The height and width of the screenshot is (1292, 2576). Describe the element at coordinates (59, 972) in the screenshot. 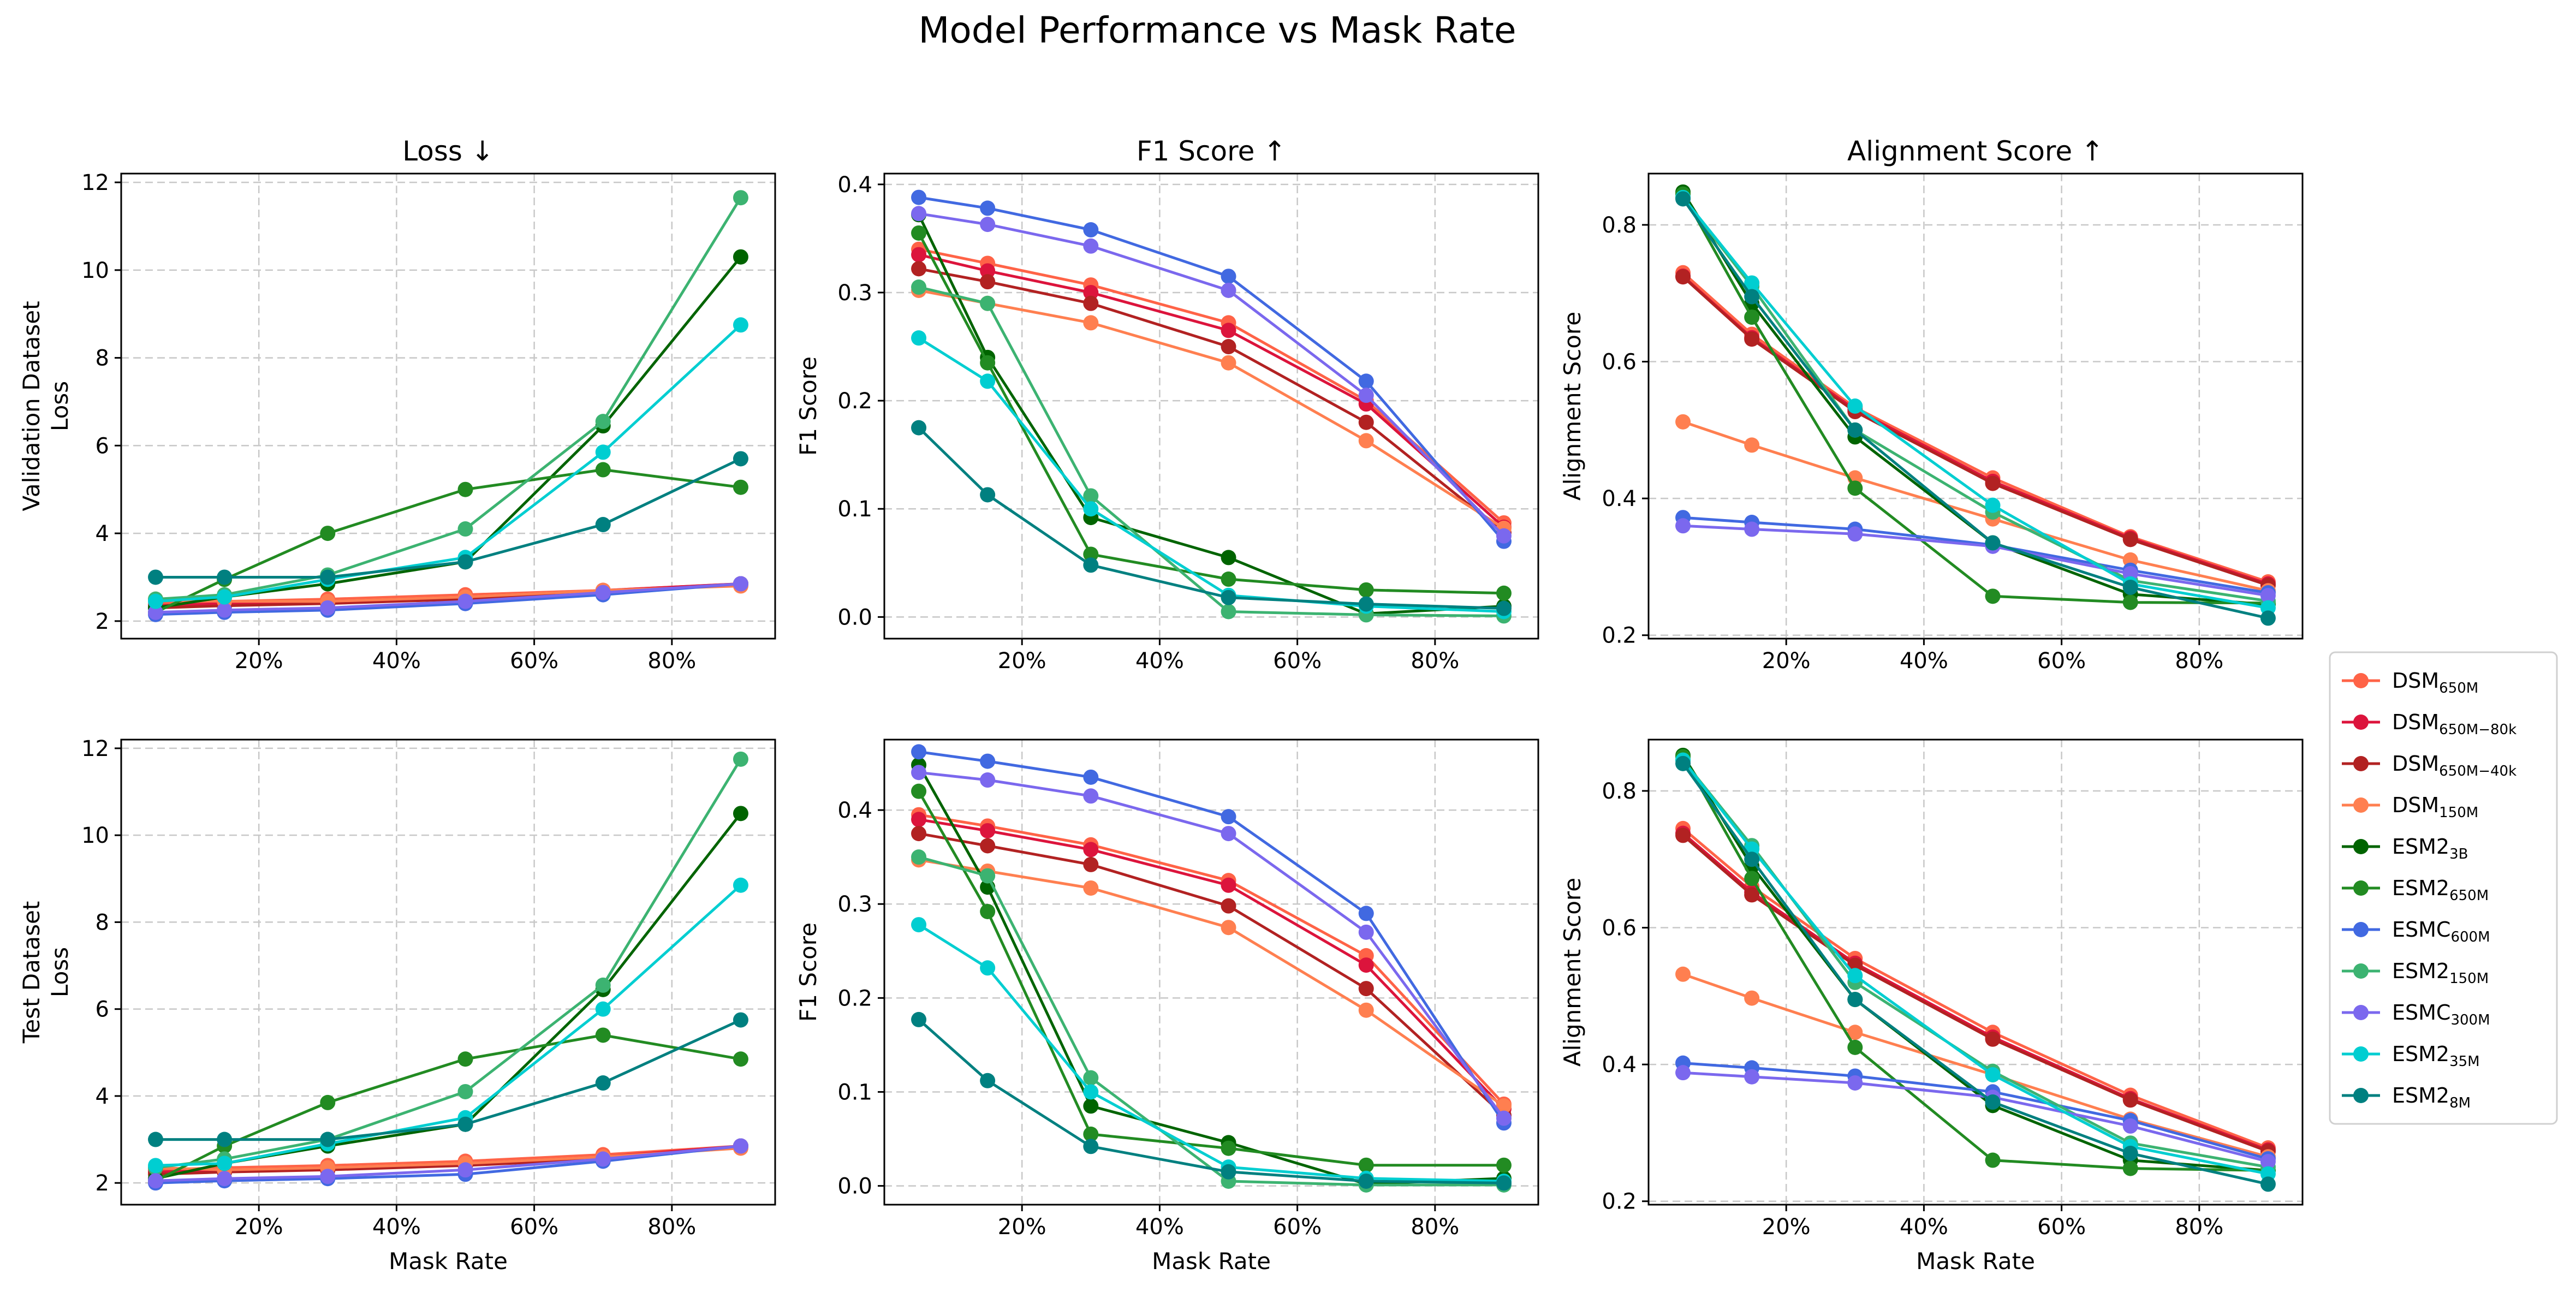

I see `y-axis-label: Loss` at that location.